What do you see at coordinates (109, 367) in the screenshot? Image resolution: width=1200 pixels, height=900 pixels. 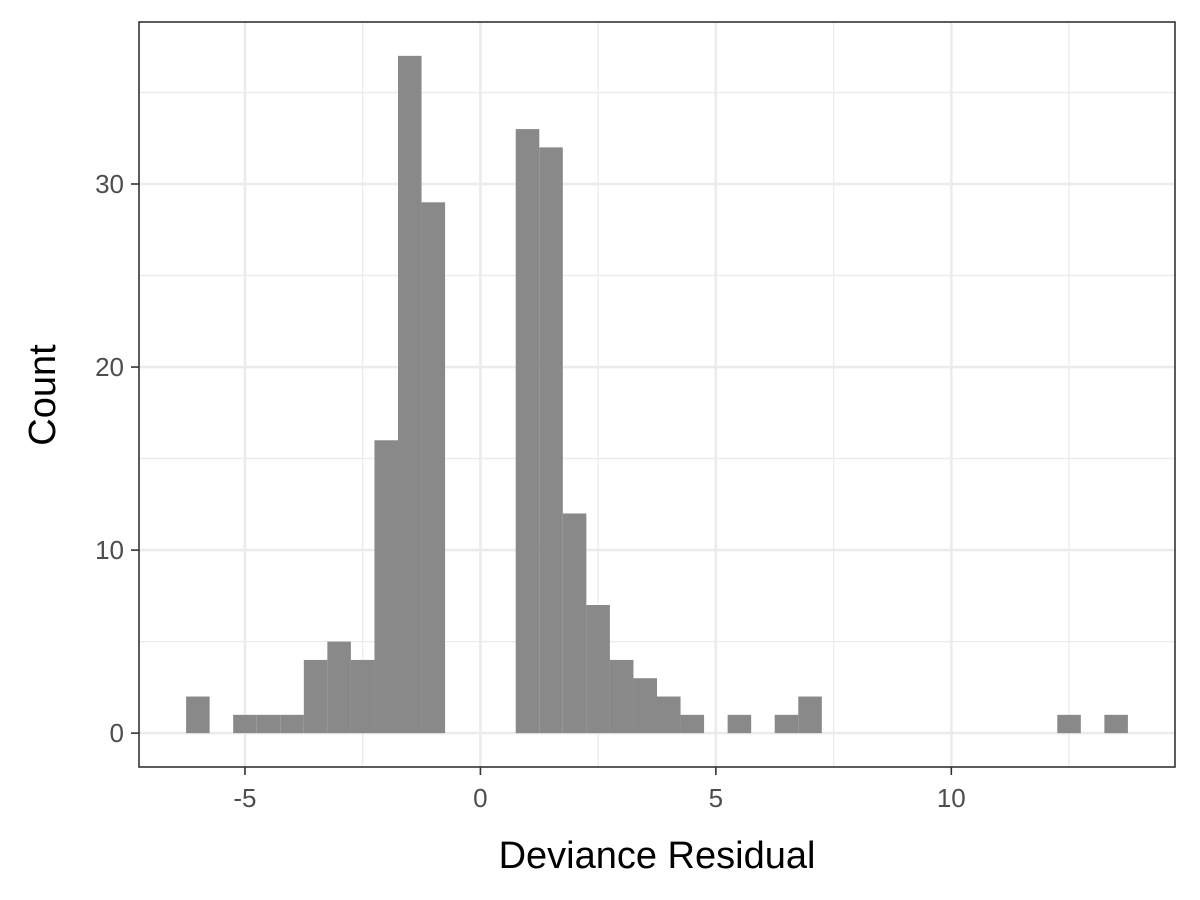 I see `y-tick-label: 20` at bounding box center [109, 367].